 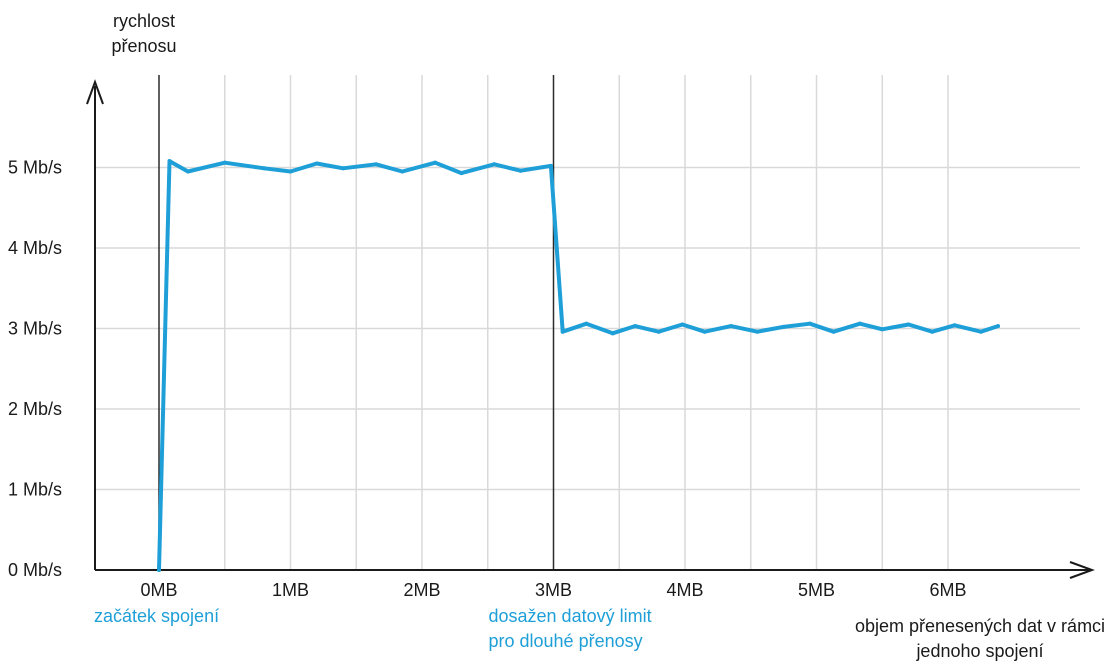 I want to click on y-axis-title-line-2: přenosu, so click(x=143, y=46).